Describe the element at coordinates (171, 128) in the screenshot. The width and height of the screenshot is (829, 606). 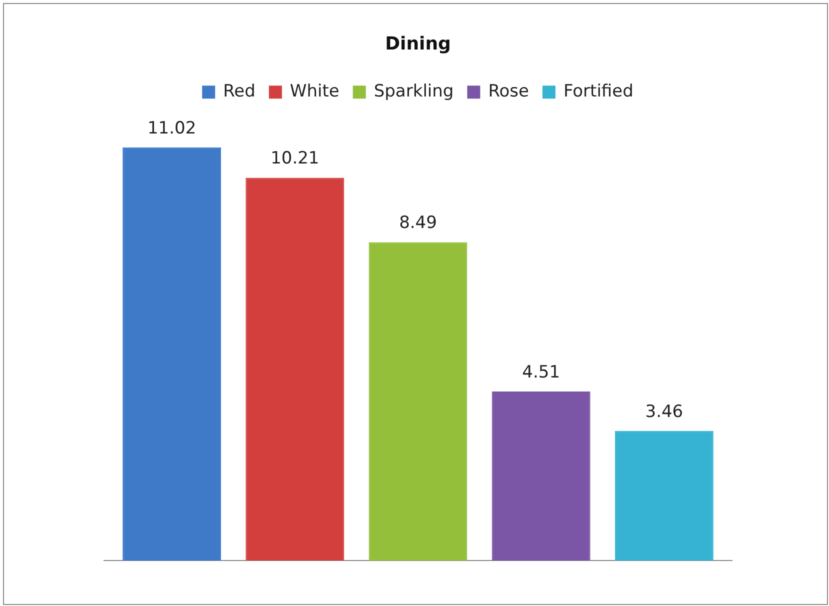
I see `data-label: 11.02` at that location.